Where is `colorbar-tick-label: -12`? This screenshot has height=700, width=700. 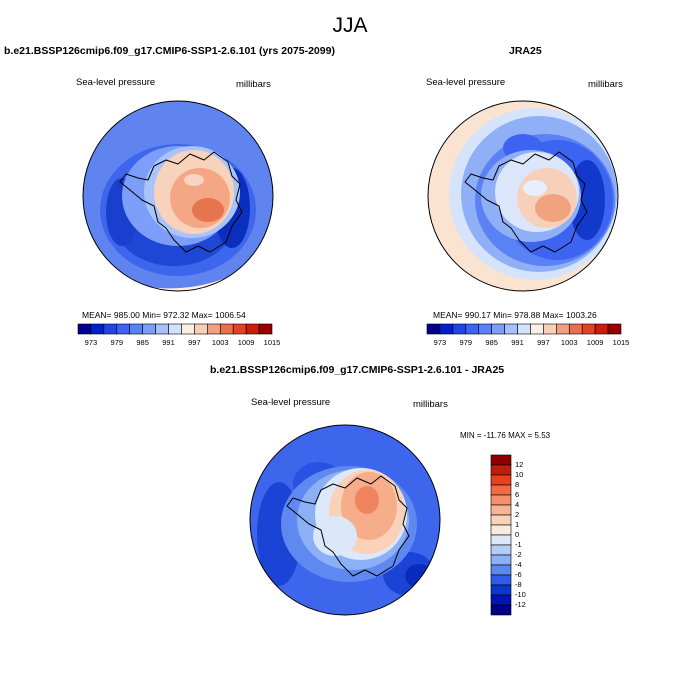
colorbar-tick-label: -12 is located at coordinates (520, 604).